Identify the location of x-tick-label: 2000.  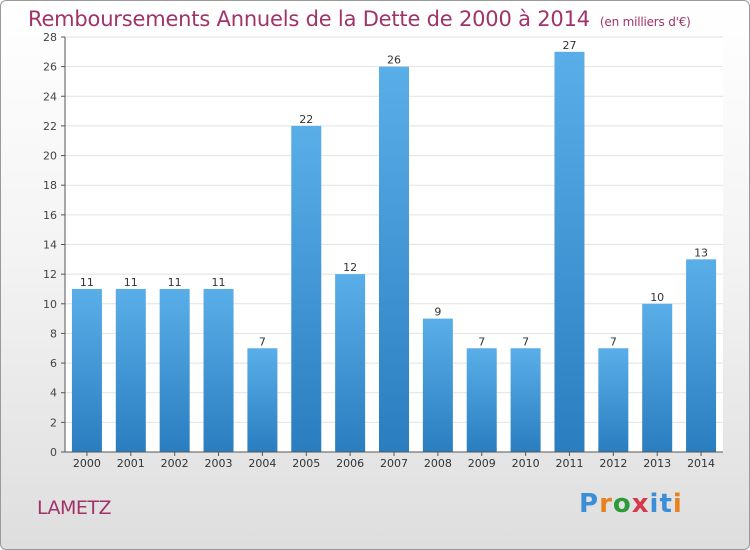
(87, 463).